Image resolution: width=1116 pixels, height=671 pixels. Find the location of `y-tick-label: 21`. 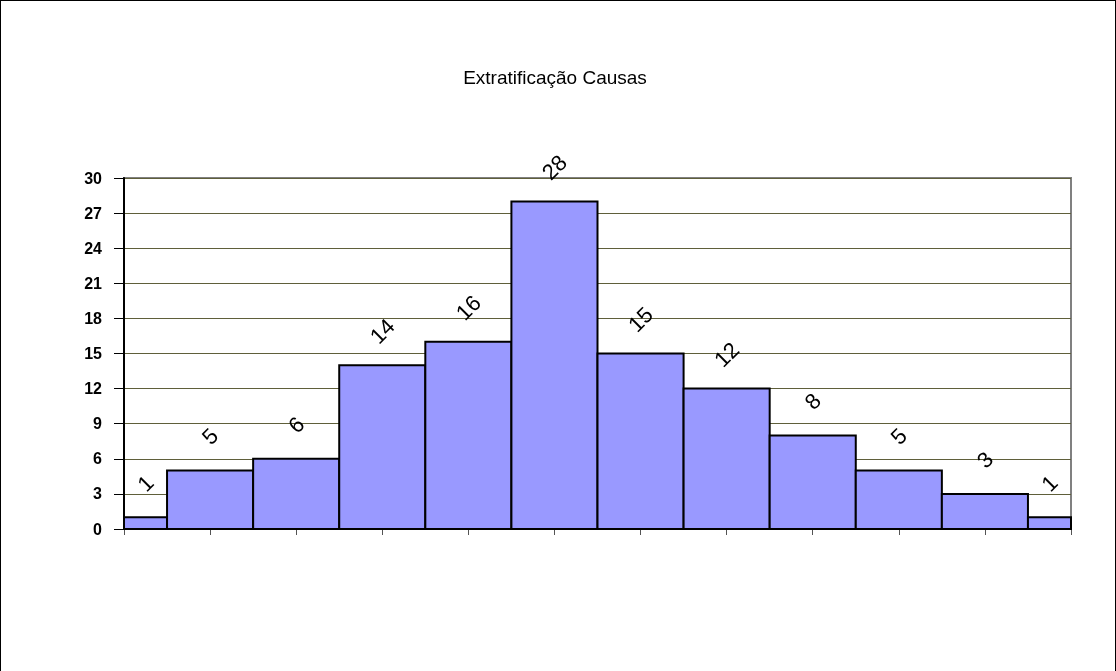

y-tick-label: 21 is located at coordinates (93, 283).